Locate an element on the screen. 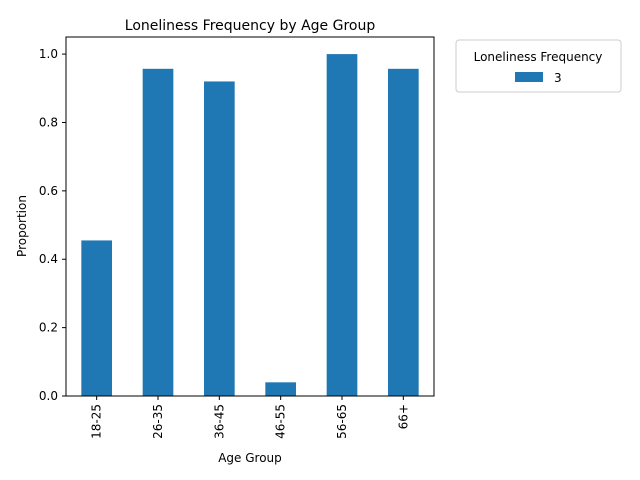 The width and height of the screenshot is (640, 480). x-axis-label: Age Group is located at coordinates (250, 458).